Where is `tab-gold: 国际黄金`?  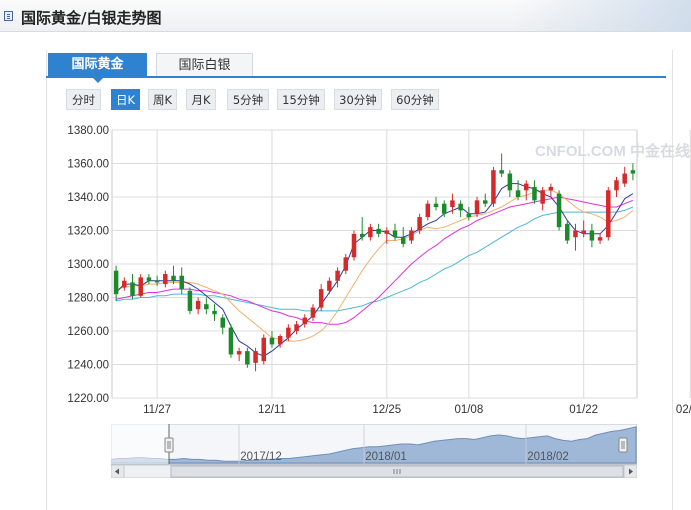
tab-gold: 国际黄金 is located at coordinates (97, 68).